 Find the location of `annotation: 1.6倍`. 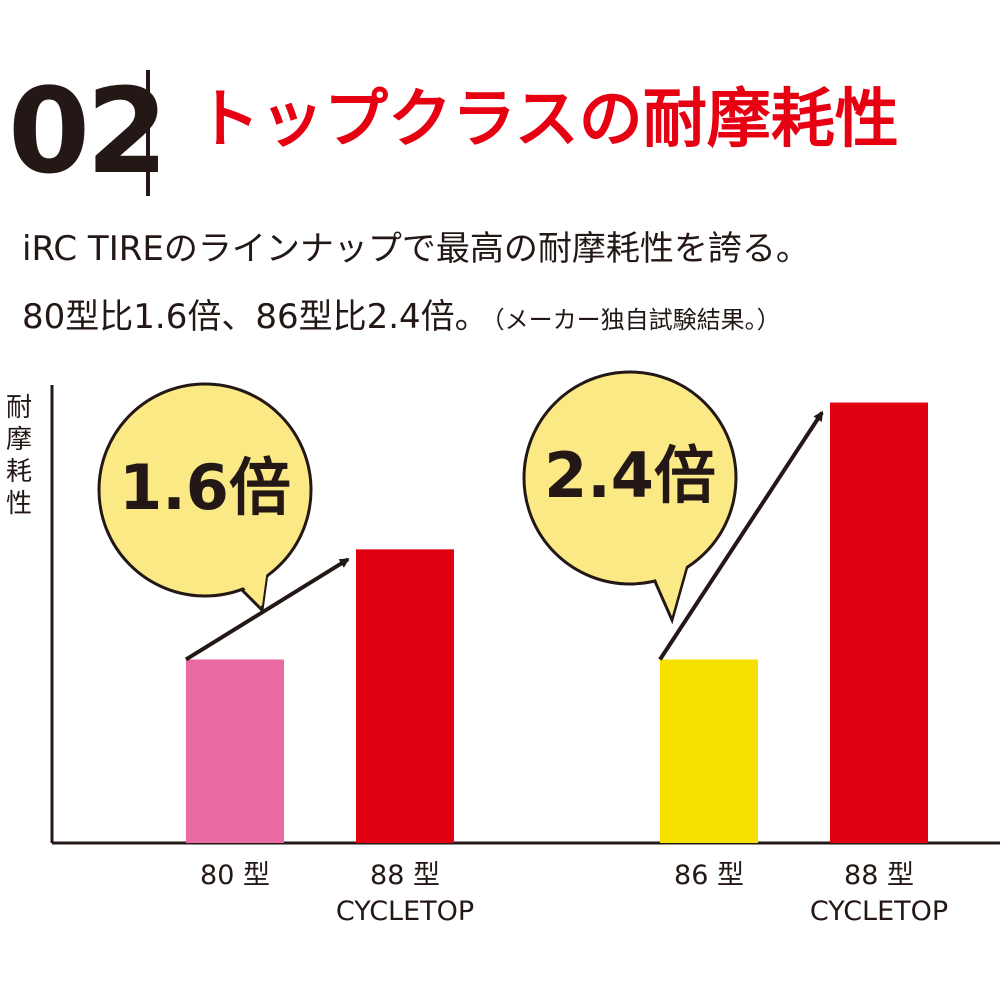

annotation: 1.6倍 is located at coordinates (205, 487).